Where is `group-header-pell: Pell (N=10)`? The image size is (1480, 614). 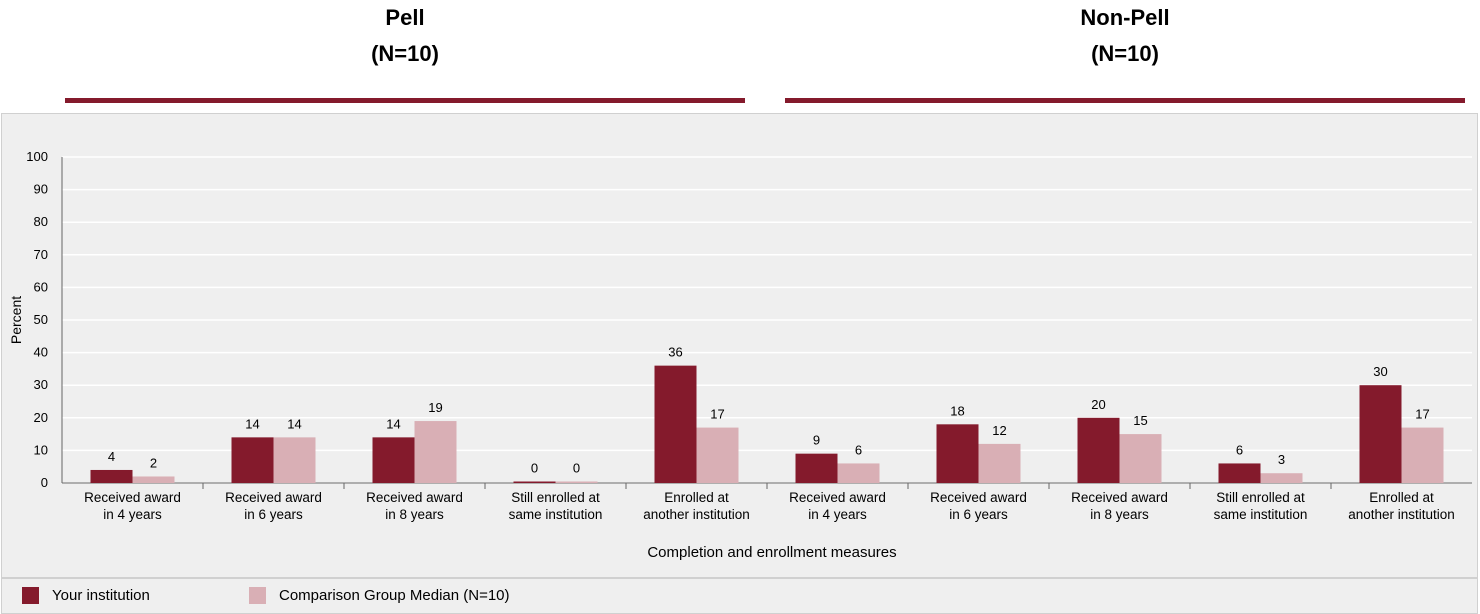 group-header-pell: Pell (N=10) is located at coordinates (405, 36).